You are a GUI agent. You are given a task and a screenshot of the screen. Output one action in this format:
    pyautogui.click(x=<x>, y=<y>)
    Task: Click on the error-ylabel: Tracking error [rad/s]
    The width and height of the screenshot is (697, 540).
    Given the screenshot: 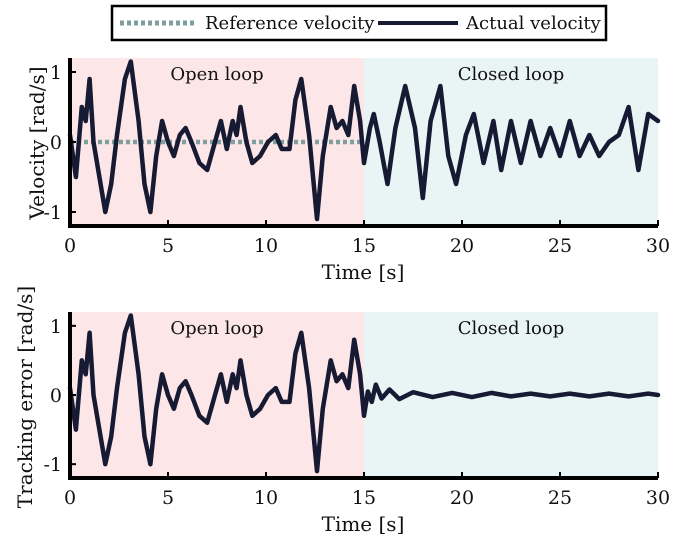 What is the action you would take?
    pyautogui.click(x=25, y=397)
    